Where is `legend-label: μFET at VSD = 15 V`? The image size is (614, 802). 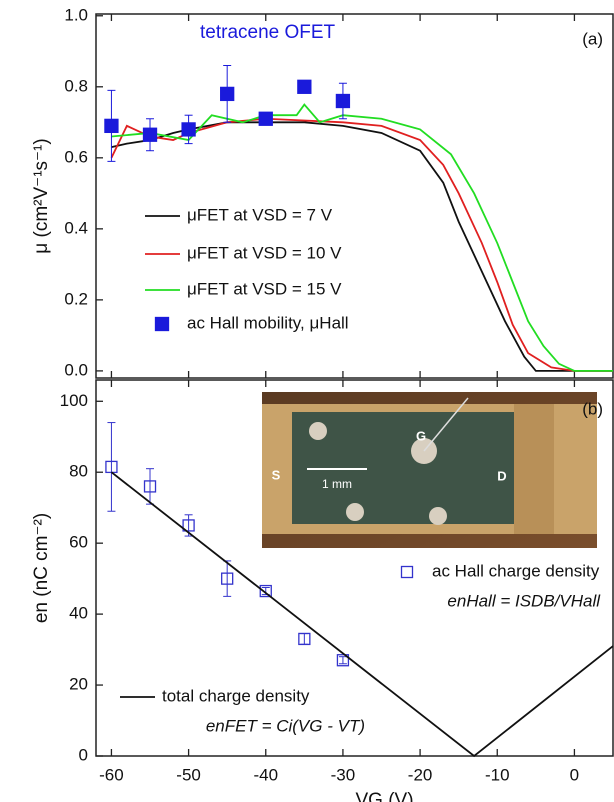
legend-label: μFET at VSD = 15 V is located at coordinates (264, 288).